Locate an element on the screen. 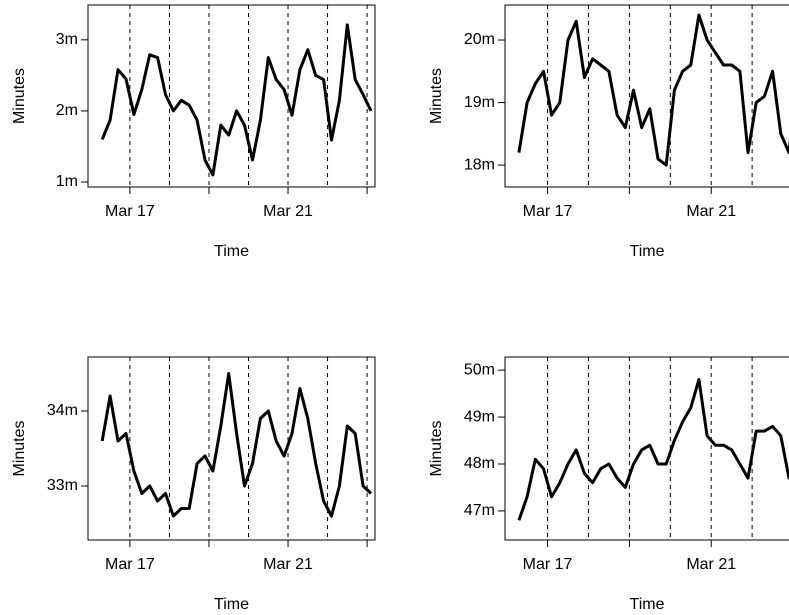 The height and width of the screenshot is (615, 789). y-tick-label: 1m is located at coordinates (67, 181).